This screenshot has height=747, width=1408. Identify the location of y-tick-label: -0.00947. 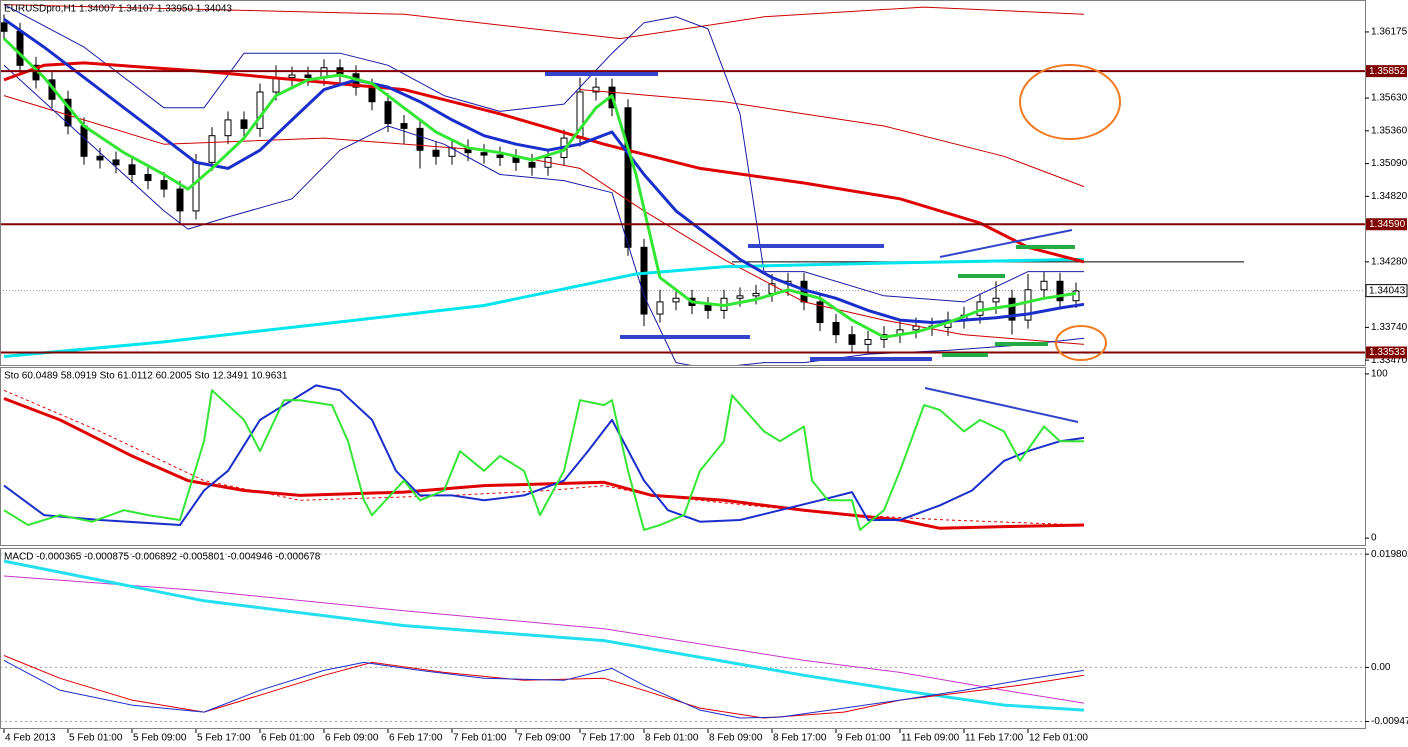
(1389, 721).